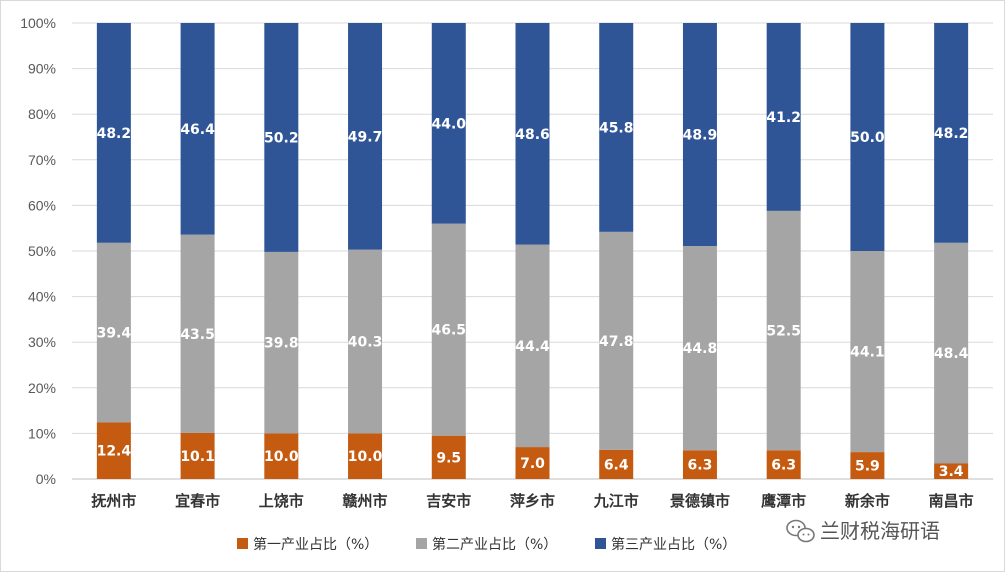 The height and width of the screenshot is (574, 1007). I want to click on y-tick-label: 60%, so click(42, 205).